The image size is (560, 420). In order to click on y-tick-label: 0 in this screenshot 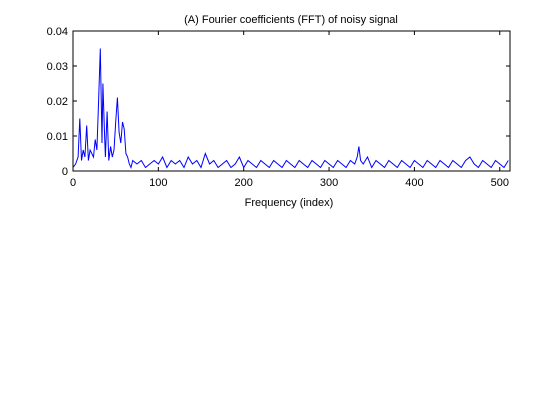, I will do `click(65, 172)`.